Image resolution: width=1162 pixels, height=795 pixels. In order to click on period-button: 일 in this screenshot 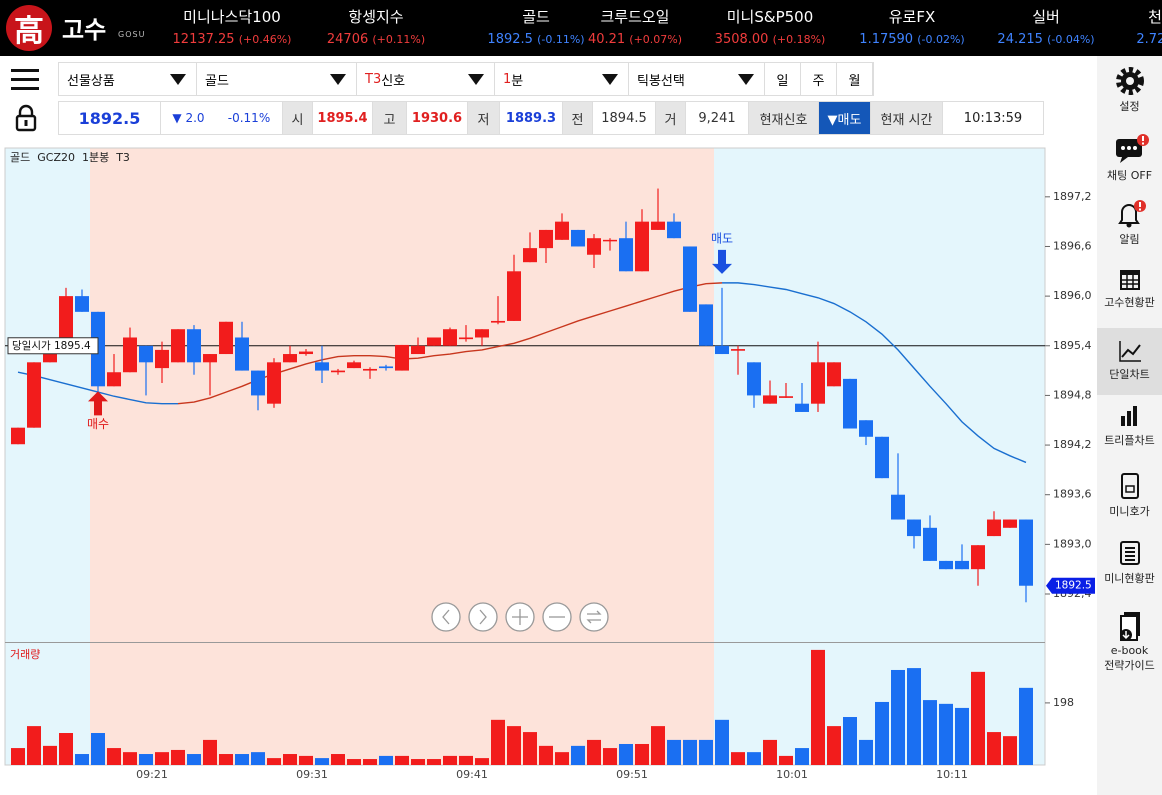, I will do `click(783, 79)`.